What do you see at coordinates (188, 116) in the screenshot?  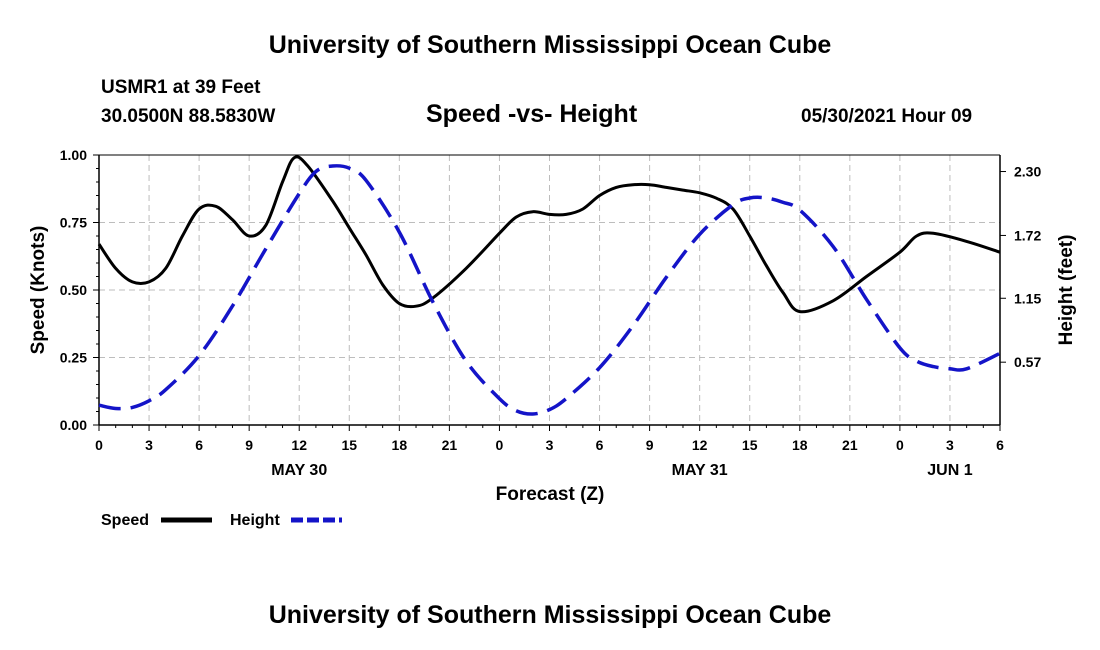 I see `location-label: 30.0500N 88.5830W` at bounding box center [188, 116].